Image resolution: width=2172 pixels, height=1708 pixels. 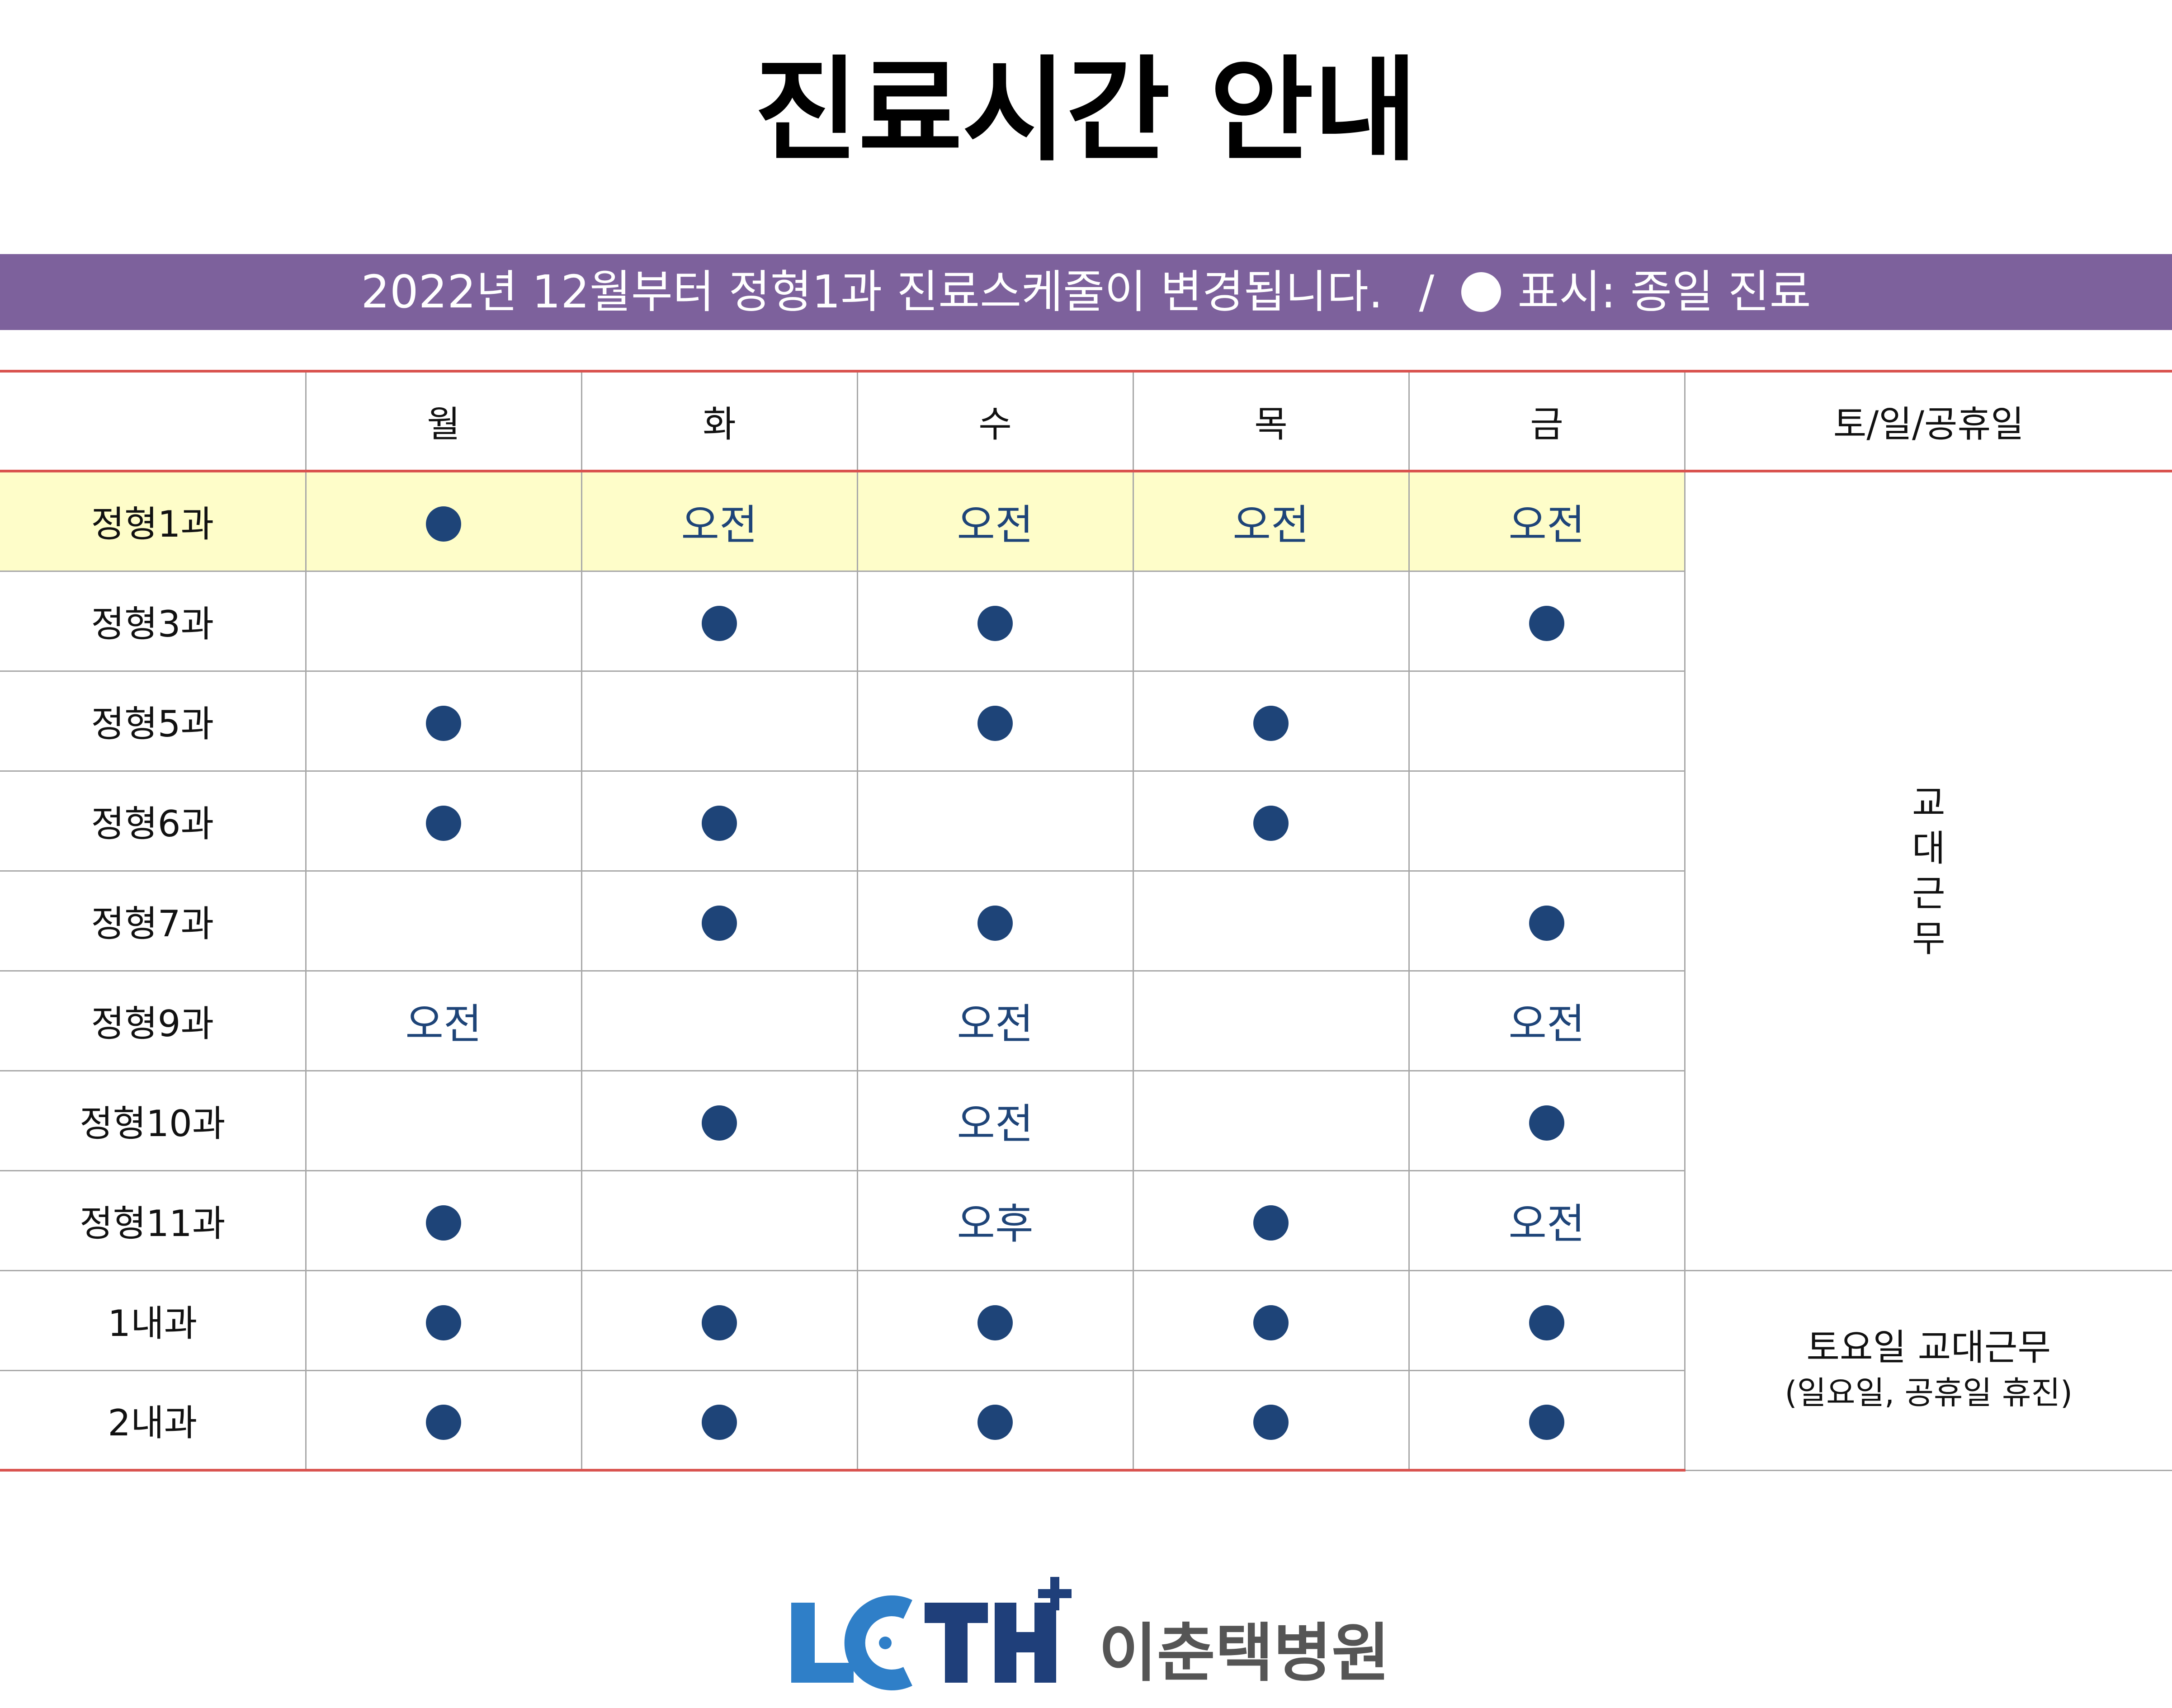 I want to click on schedule-cell-thu: 오전, so click(x=1271, y=521).